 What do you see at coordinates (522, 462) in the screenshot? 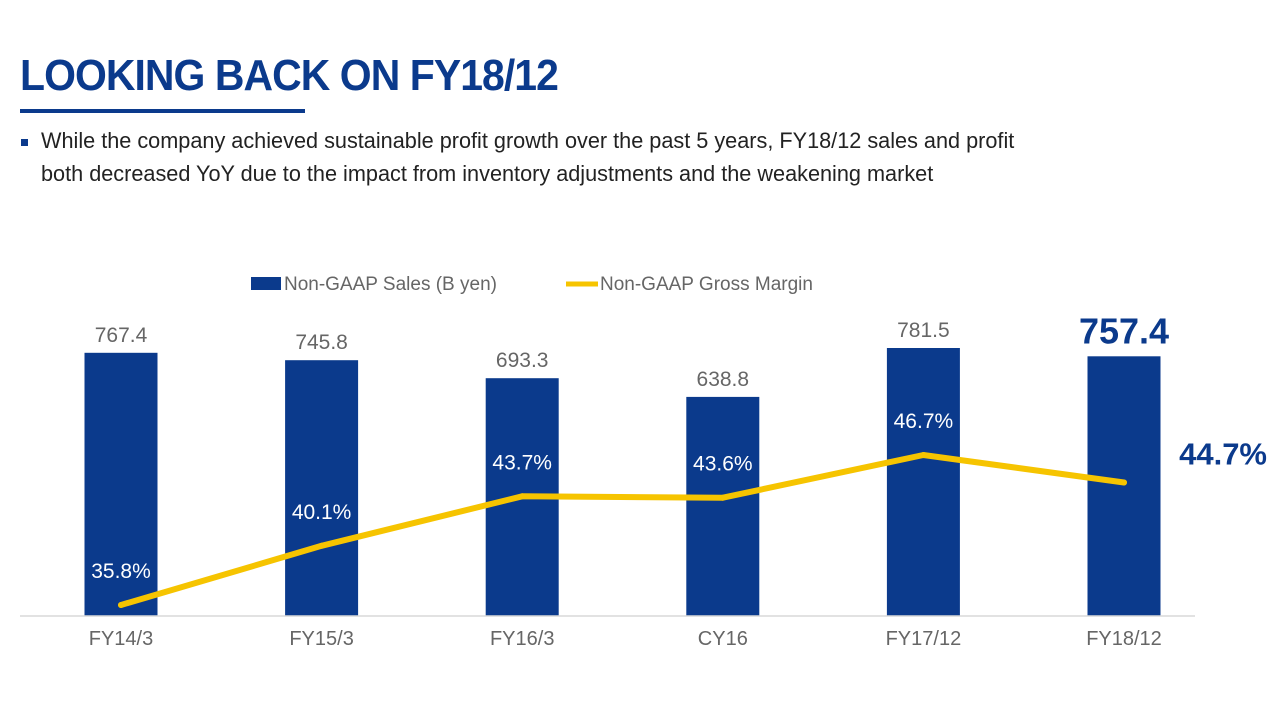
I see `gross-margin-label-3: 43.7%` at bounding box center [522, 462].